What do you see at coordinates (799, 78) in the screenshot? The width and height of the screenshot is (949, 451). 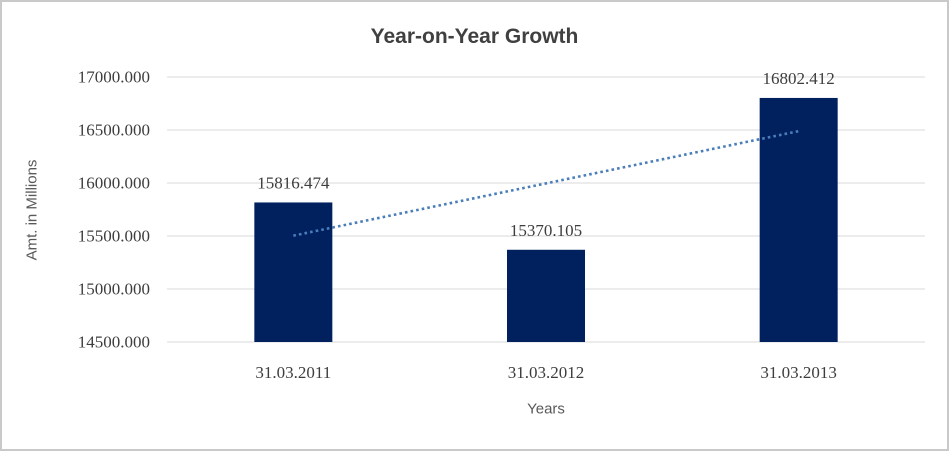 I see `bar-value-label: 16802.412` at bounding box center [799, 78].